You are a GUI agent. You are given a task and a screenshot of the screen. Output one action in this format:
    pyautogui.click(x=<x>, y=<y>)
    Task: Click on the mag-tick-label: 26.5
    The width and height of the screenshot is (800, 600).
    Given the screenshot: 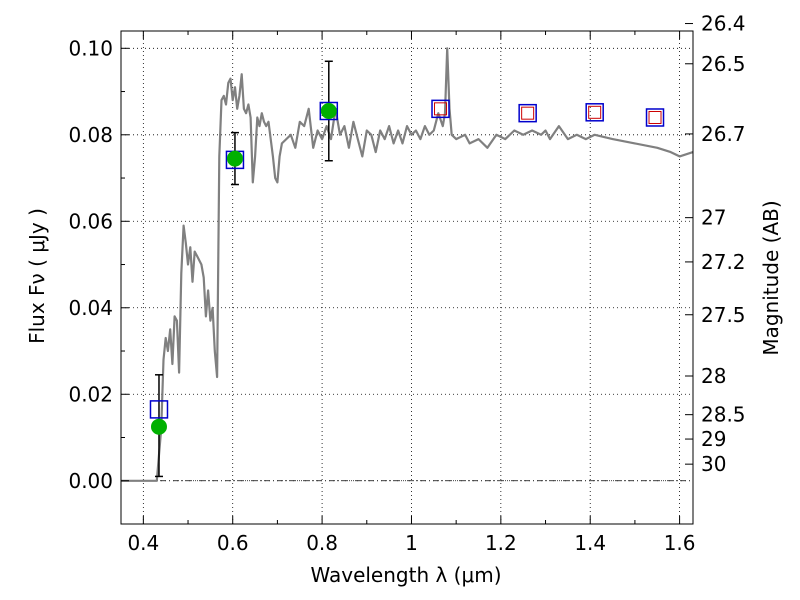 What is the action you would take?
    pyautogui.click(x=723, y=64)
    